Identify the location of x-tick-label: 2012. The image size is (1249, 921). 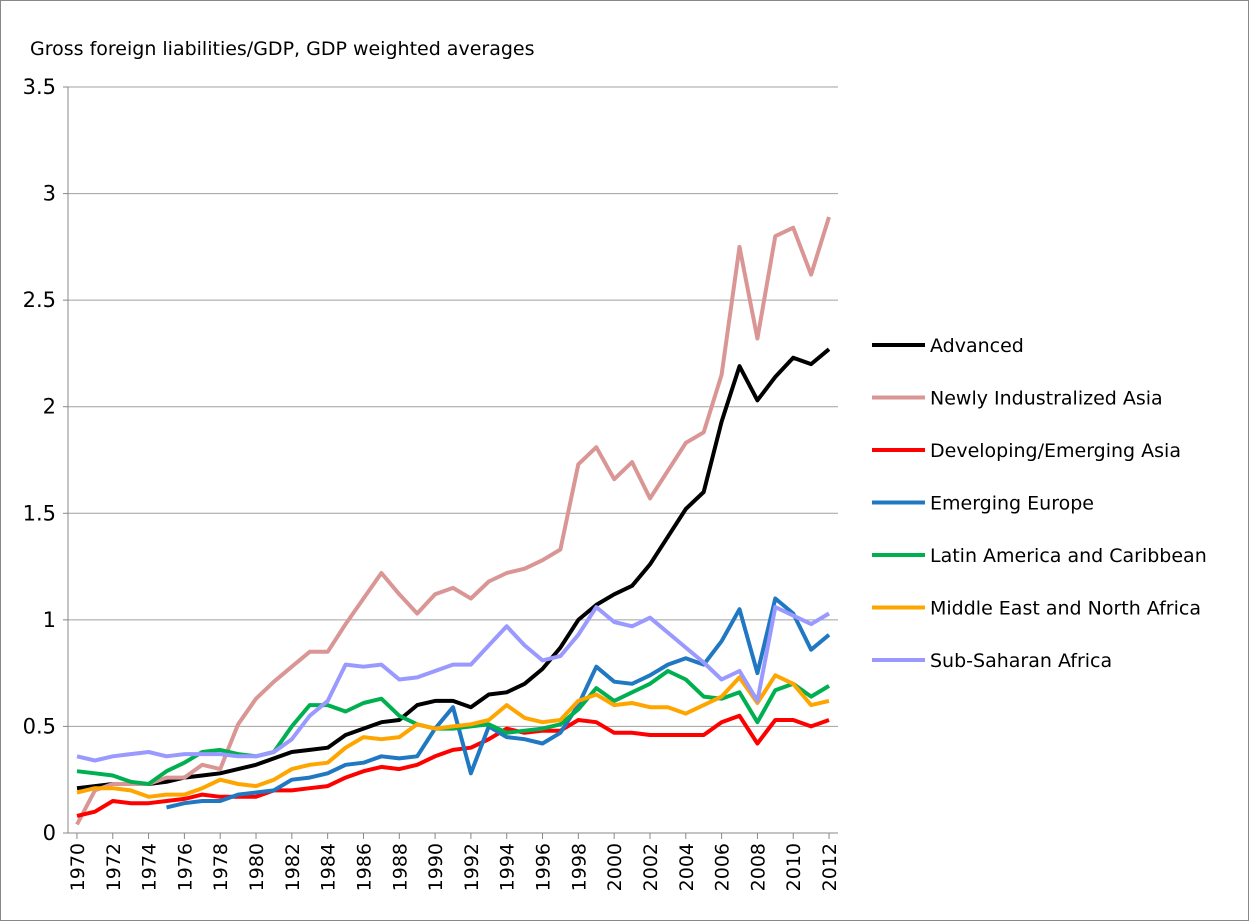
(830, 867).